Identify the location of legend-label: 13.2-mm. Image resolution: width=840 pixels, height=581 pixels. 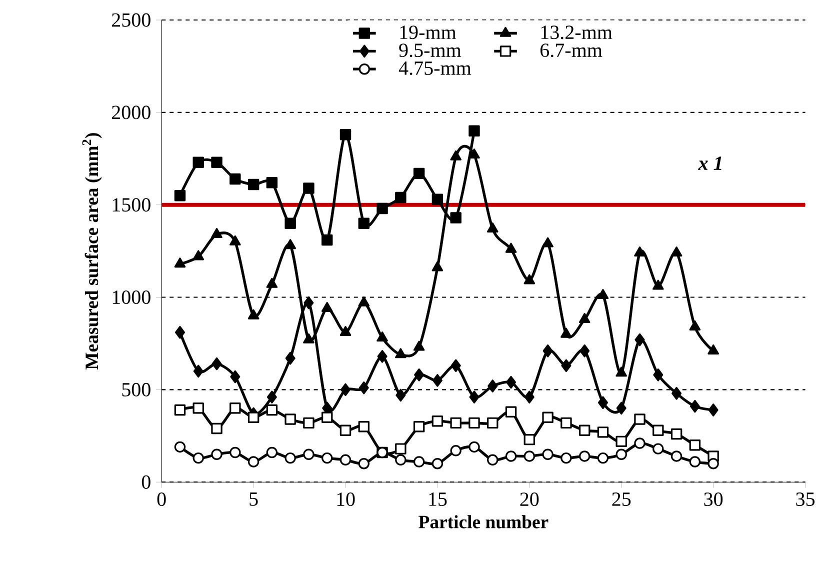
(576, 33).